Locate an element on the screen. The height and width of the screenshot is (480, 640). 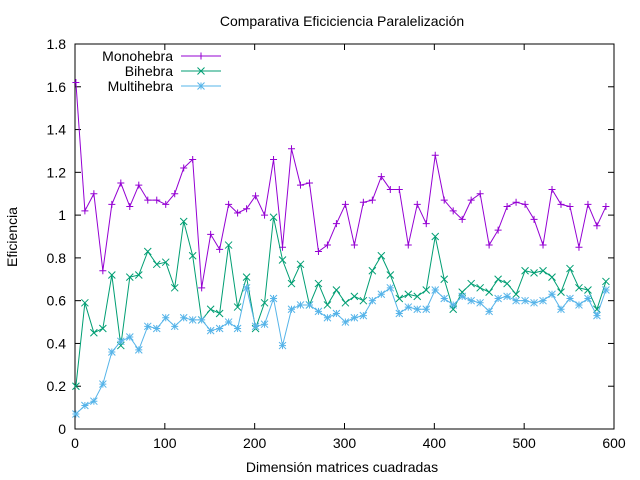
y-tick-label: 1 is located at coordinates (62, 215).